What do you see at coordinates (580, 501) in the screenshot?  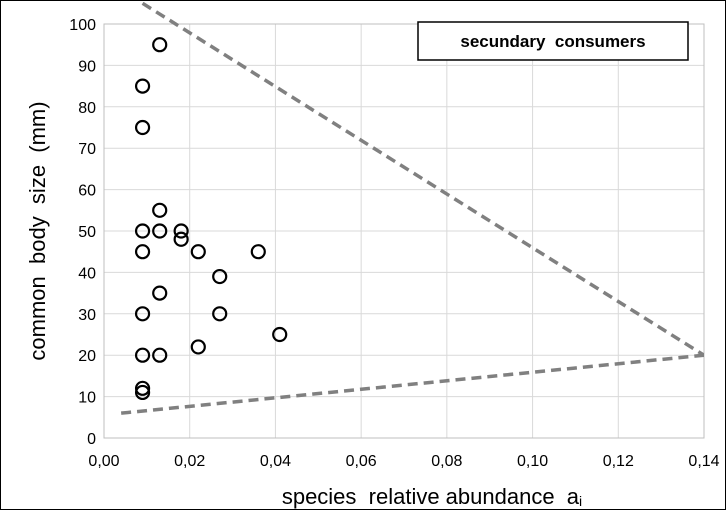 I see `x-axis-title-subscript: i` at bounding box center [580, 501].